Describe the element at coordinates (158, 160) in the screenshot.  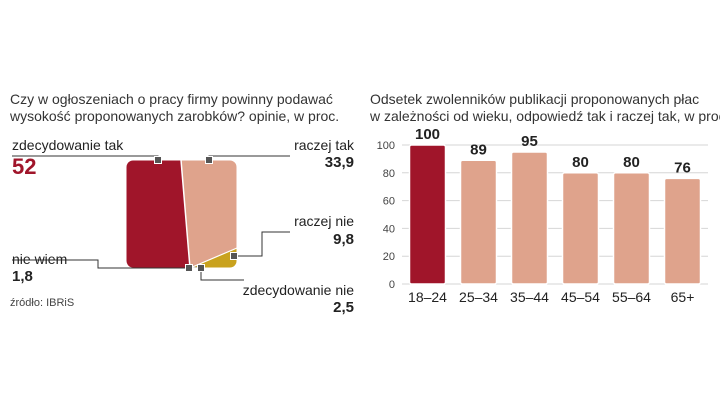
I see `marker-zdecydowanie-tak` at that location.